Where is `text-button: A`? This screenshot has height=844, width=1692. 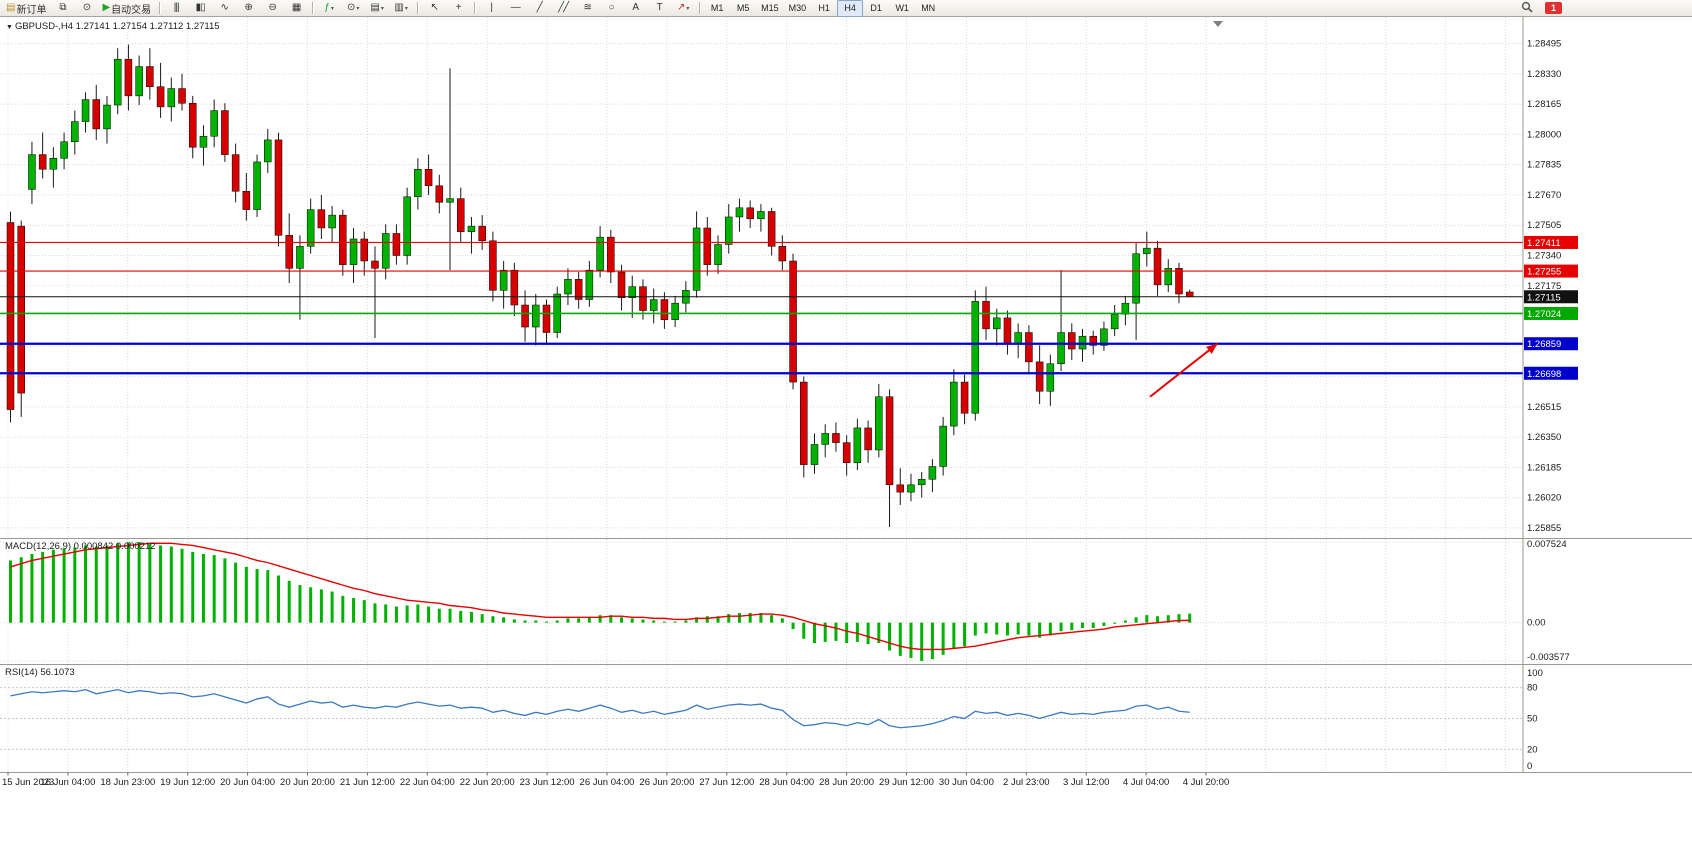
text-button: A is located at coordinates (635, 8).